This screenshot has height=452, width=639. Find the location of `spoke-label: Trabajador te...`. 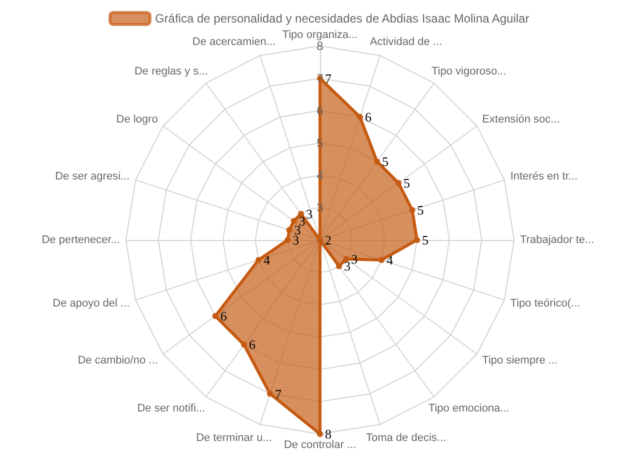

spoke-label: Trabajador te... is located at coordinates (557, 240).